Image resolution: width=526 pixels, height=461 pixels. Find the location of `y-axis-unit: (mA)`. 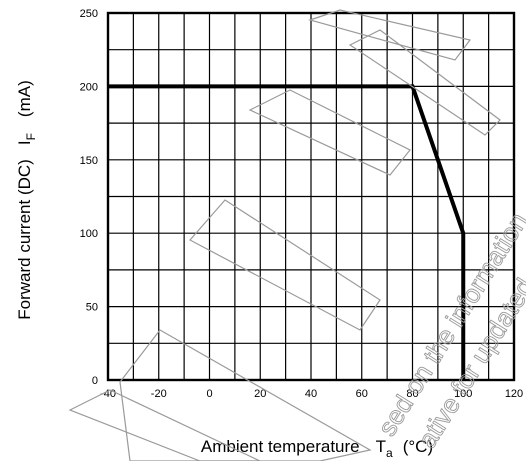

y-axis-unit: (mA) is located at coordinates (24, 98).